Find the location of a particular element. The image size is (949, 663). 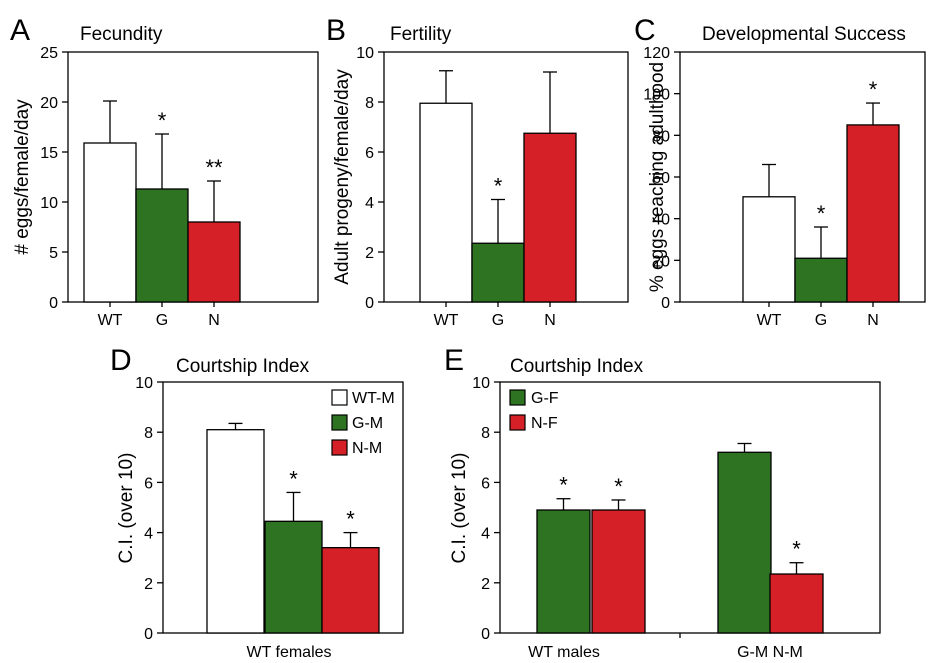

y-tick-label: 25 is located at coordinates (49, 53).